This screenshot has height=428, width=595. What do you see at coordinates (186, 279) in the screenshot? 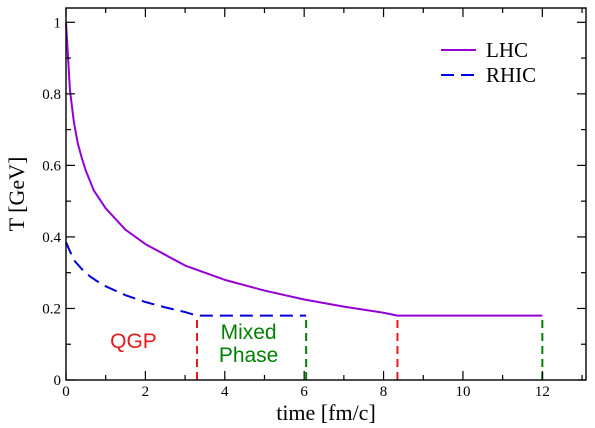
I see `series-rhic-line` at bounding box center [186, 279].